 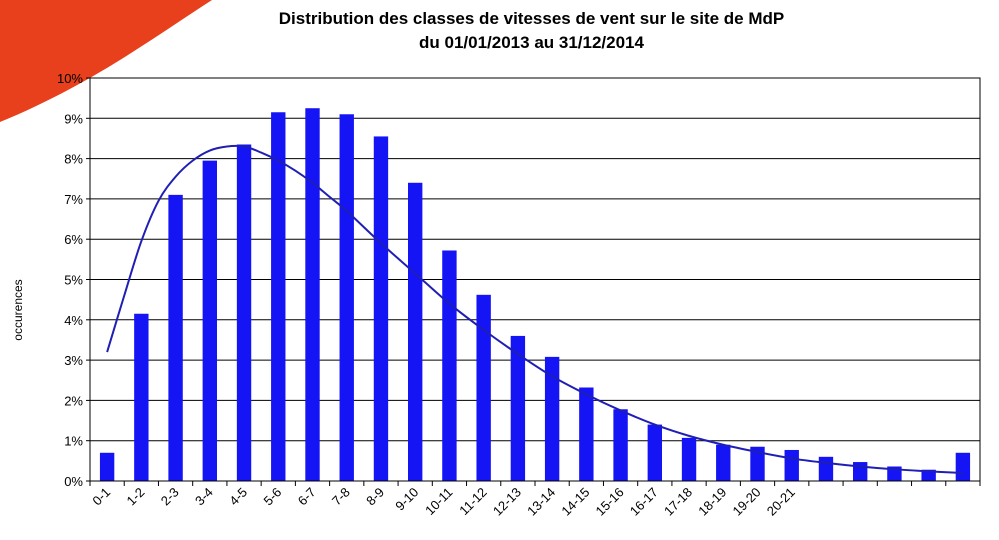 I want to click on x-tick-label: 12-13, so click(x=507, y=502).